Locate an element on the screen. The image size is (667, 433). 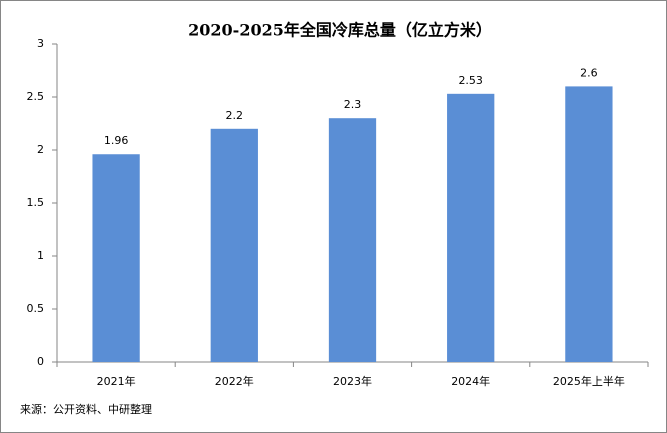
x-tick-label: 2025年上半年 is located at coordinates (589, 381).